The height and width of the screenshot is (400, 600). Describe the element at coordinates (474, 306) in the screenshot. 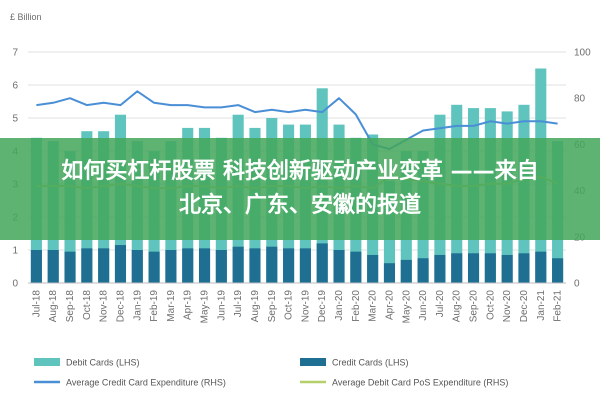

I see `x-axis-tick-label: Sep-20` at that location.